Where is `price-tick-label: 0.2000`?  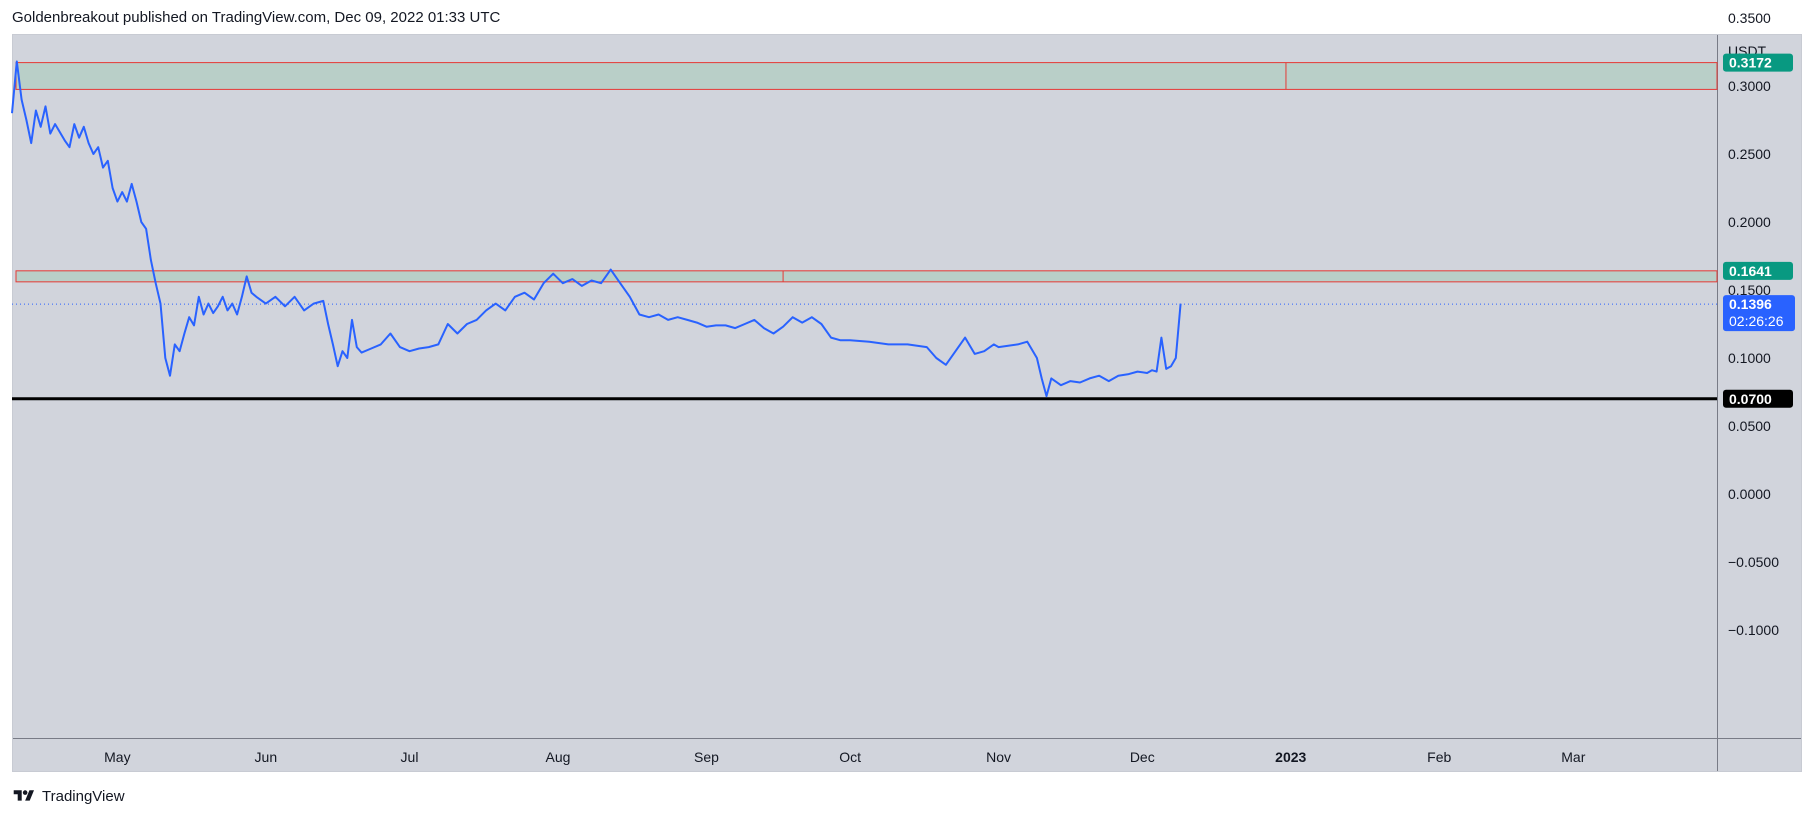 price-tick-label: 0.2000 is located at coordinates (1749, 222).